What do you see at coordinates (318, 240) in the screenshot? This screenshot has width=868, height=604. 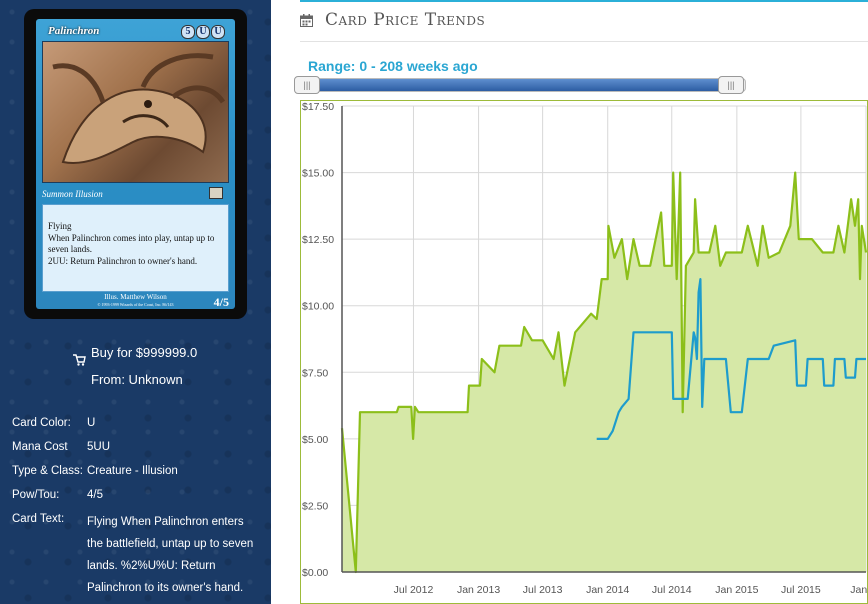 I see `y-tick-label: $12.50` at bounding box center [318, 240].